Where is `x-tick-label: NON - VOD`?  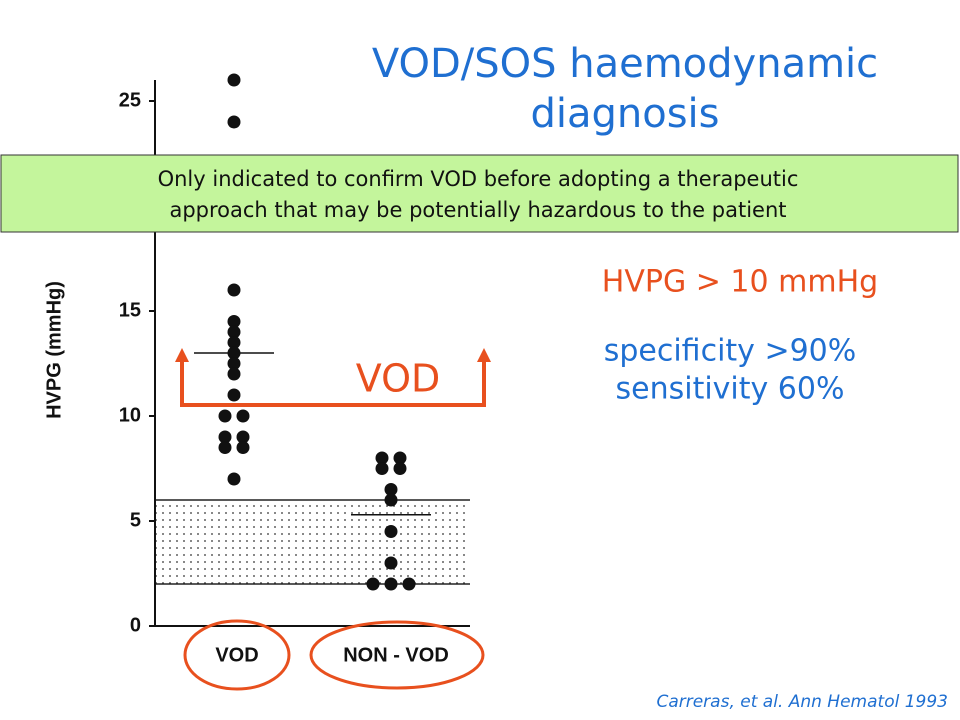
x-tick-label: NON - VOD is located at coordinates (396, 655).